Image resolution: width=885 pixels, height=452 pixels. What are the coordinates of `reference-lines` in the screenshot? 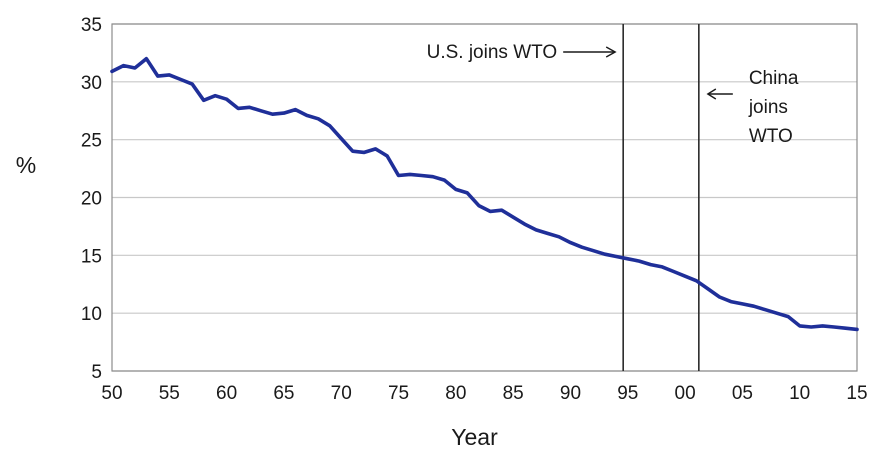 It's located at (661, 197).